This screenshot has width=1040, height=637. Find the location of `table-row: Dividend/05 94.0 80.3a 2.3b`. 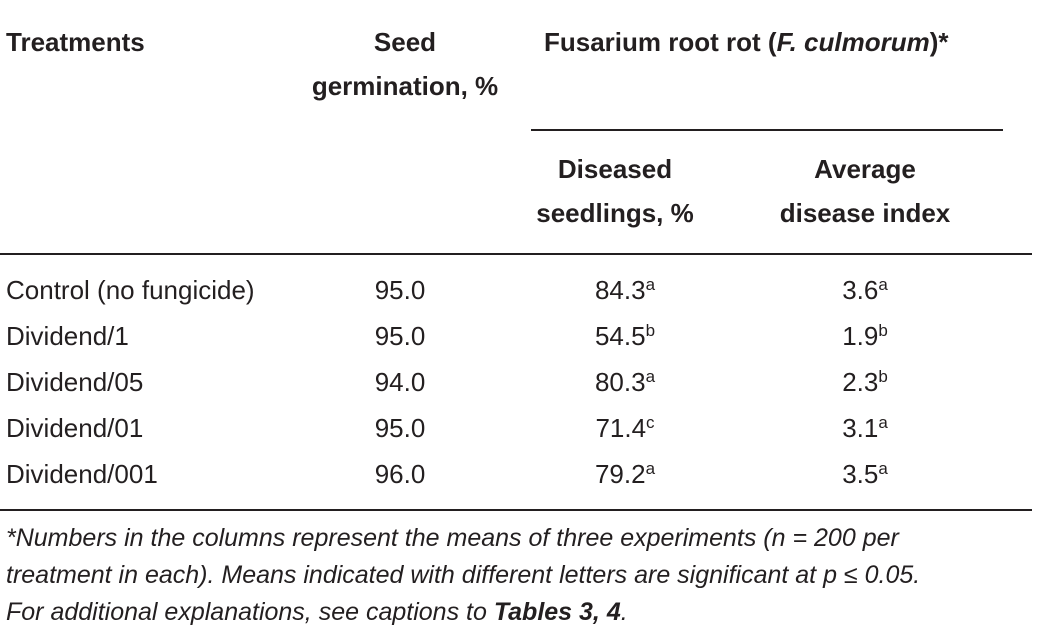

table-row: Dividend/05 94.0 80.3a 2.3b is located at coordinates (520, 390).